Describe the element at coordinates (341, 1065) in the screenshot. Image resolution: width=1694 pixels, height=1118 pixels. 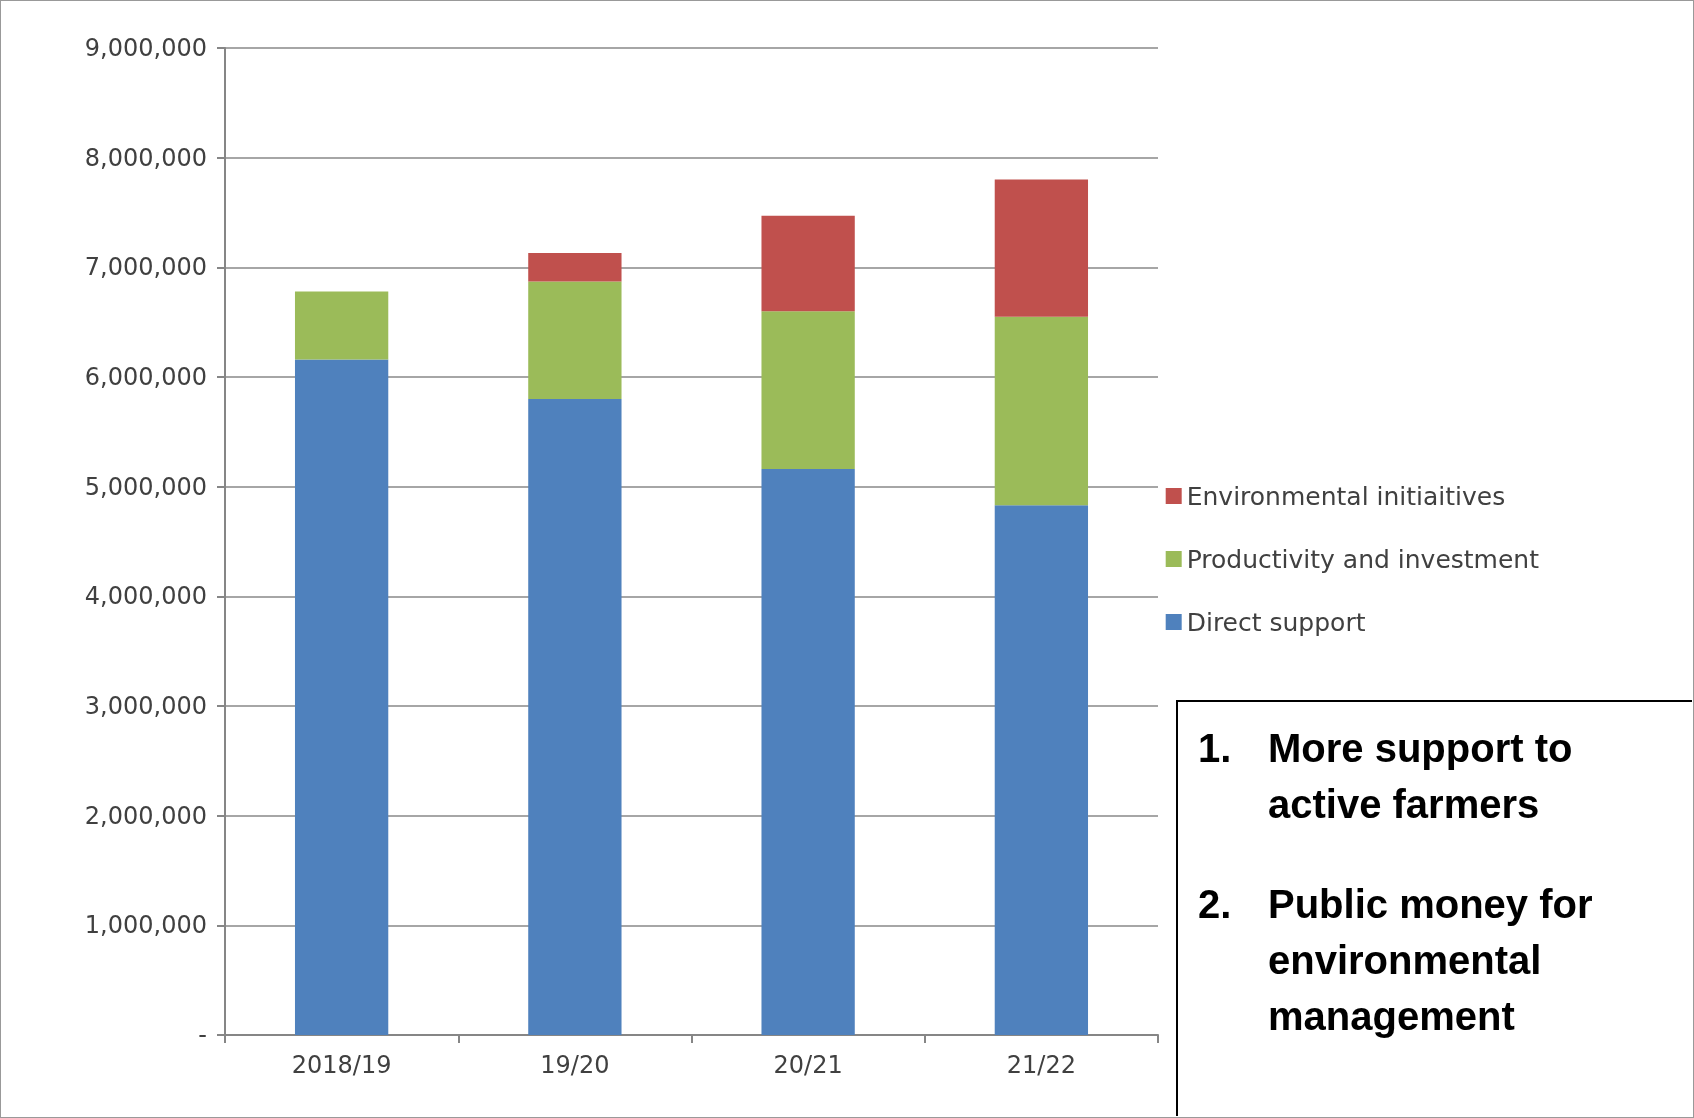
I see `x-tick-label: 2018/19` at that location.